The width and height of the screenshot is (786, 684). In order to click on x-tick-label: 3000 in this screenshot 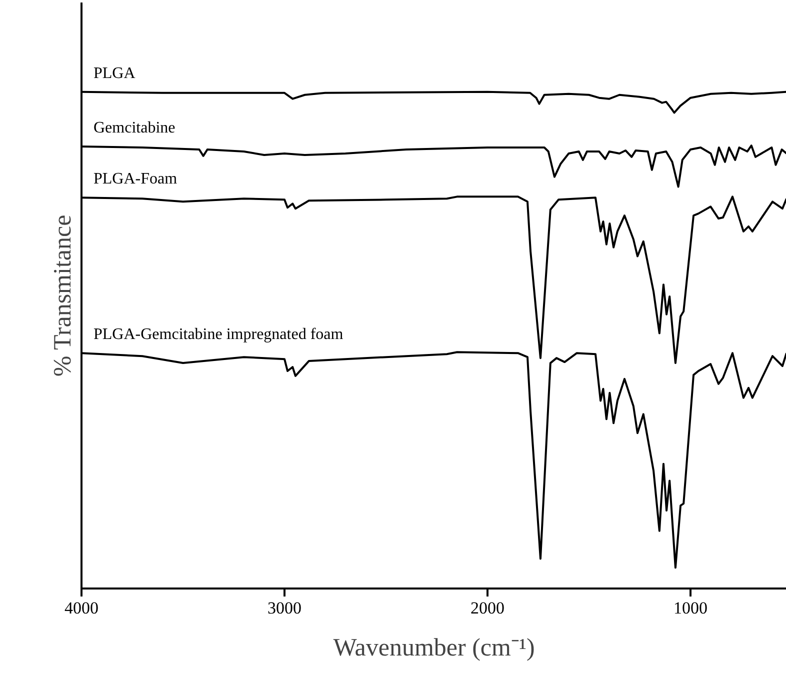, I will do `click(284, 608)`.